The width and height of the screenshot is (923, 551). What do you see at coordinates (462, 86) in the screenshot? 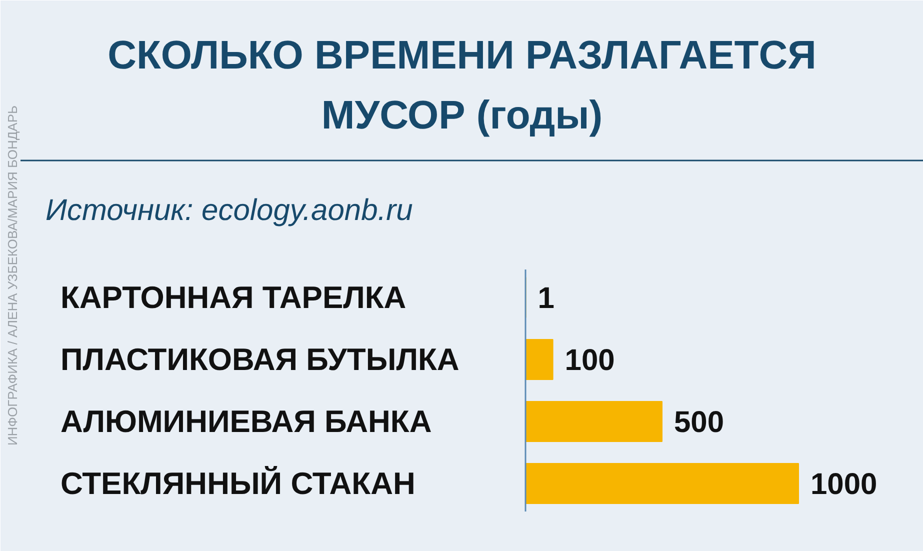
I see `chart-title: СКОЛЬКО ВРЕМЕНИ РАЗЛАГАЕТСЯ МУСОР (годы)` at bounding box center [462, 86].